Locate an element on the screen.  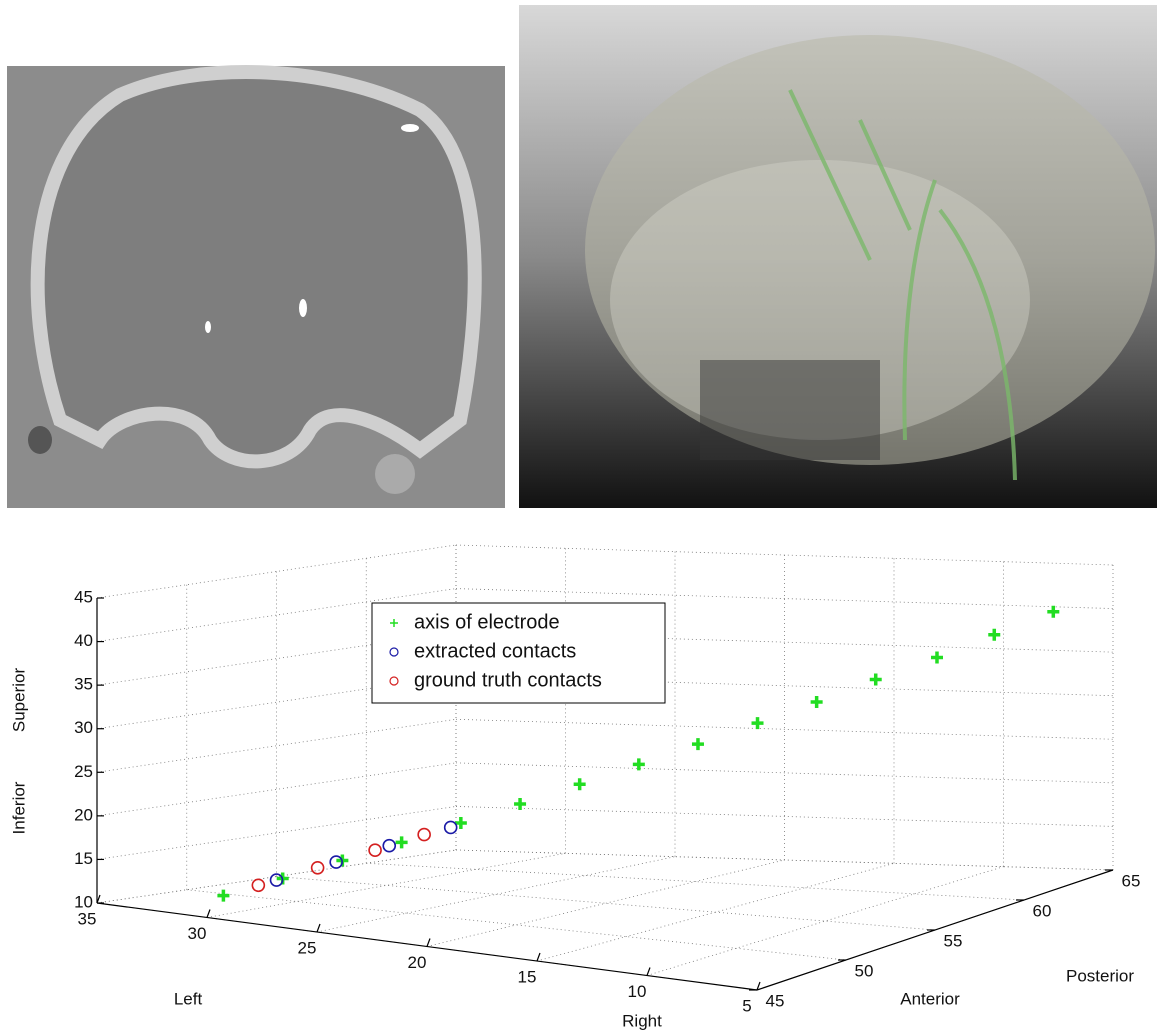
y-tick-label: 65 is located at coordinates (1131, 880).